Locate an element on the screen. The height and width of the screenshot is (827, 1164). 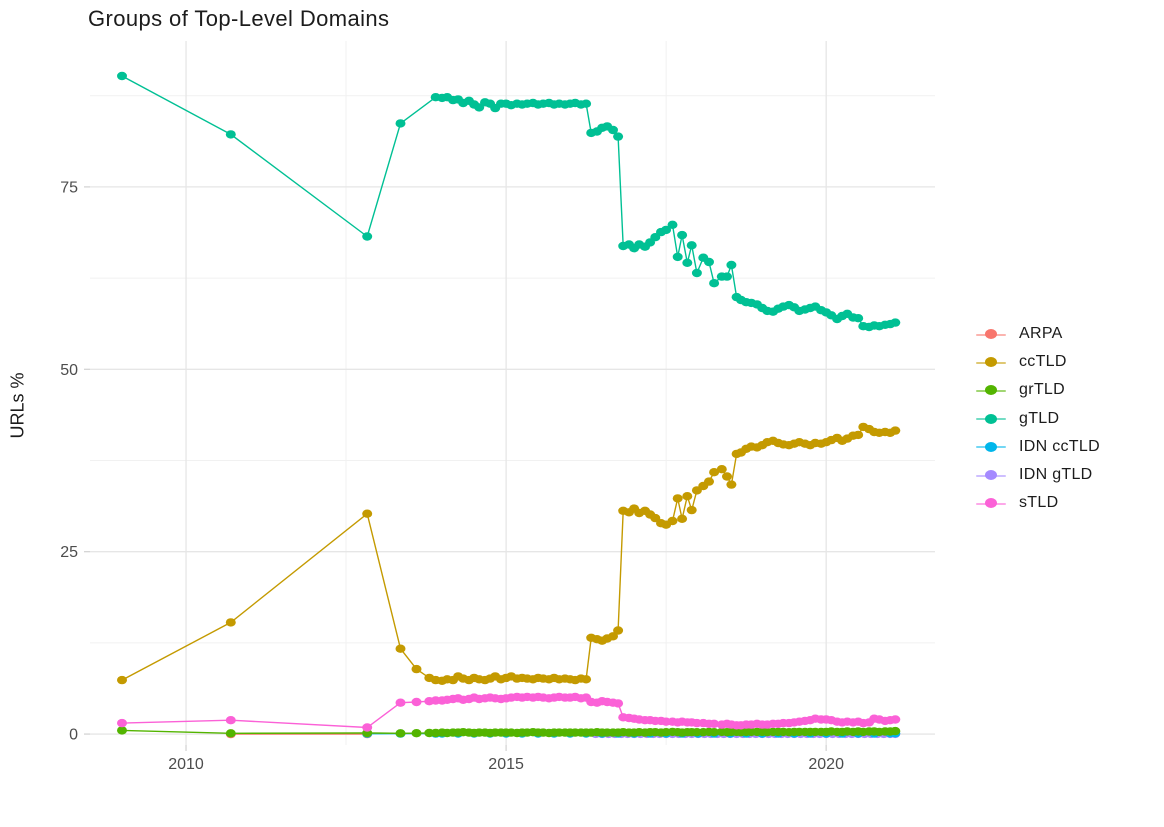
chart-title: Groups of Top-Level Domains is located at coordinates (239, 18).